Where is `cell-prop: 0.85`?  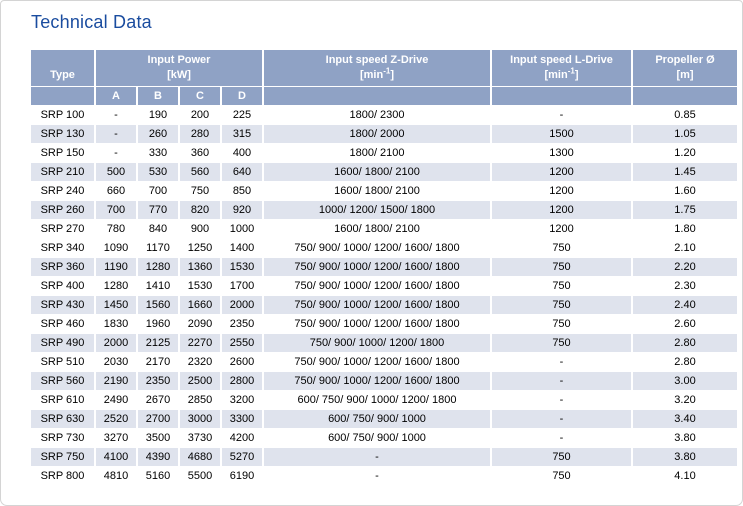 cell-prop: 0.85 is located at coordinates (685, 115).